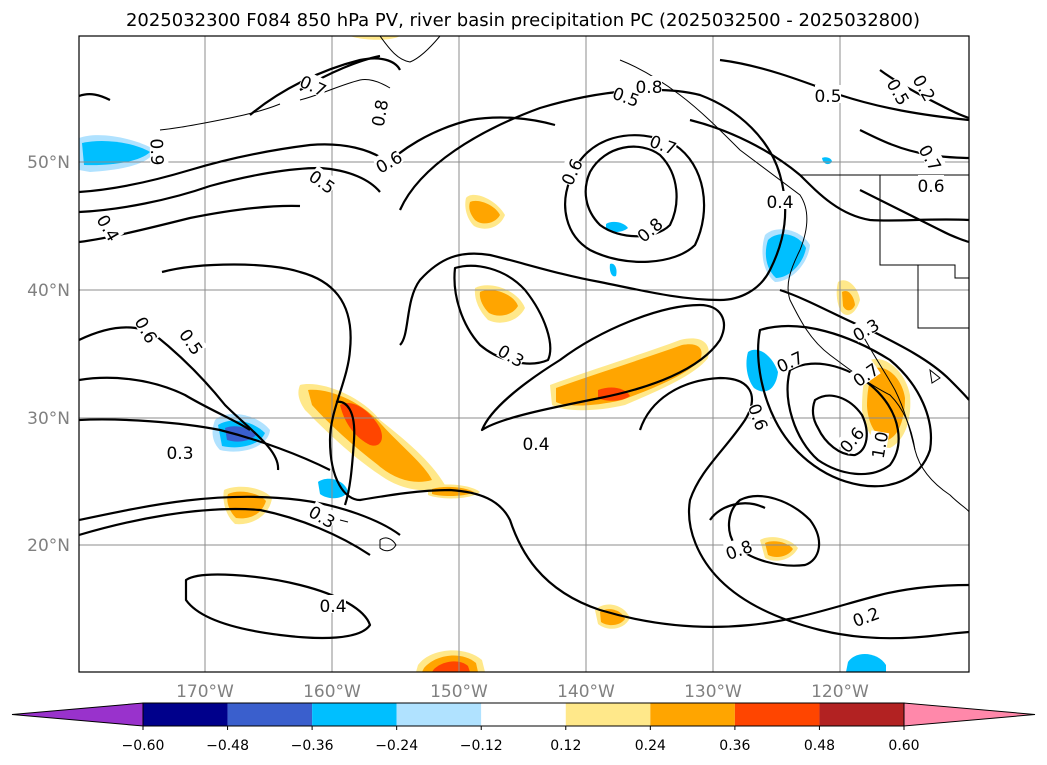 The width and height of the screenshot is (1047, 765). I want to click on contour-label: 0.6, so click(930, 187).